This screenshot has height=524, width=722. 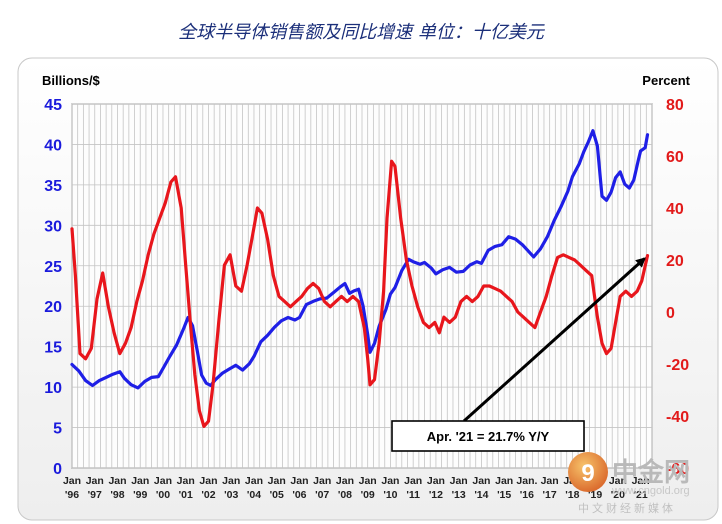 What do you see at coordinates (57, 429) in the screenshot?
I see `left-tick-label: 5` at bounding box center [57, 429].